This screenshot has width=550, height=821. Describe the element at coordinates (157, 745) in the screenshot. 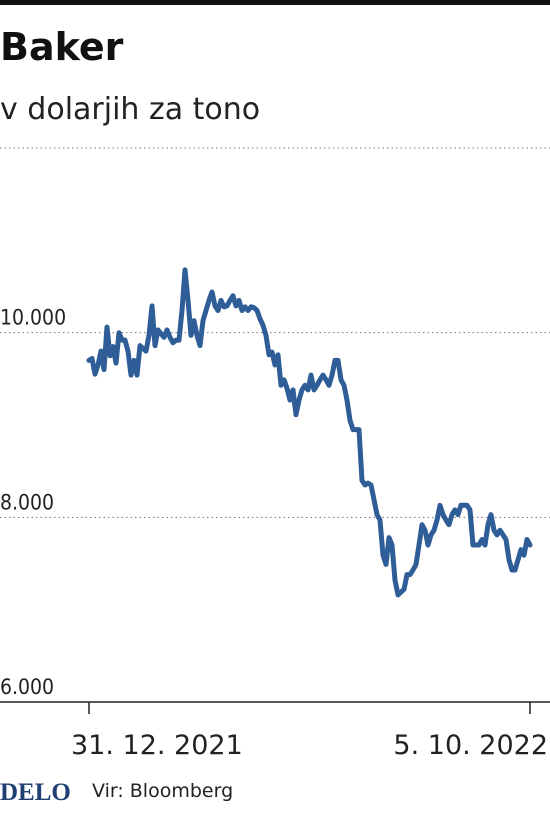

I see `x-tick-label: 31. 12. 2021` at that location.